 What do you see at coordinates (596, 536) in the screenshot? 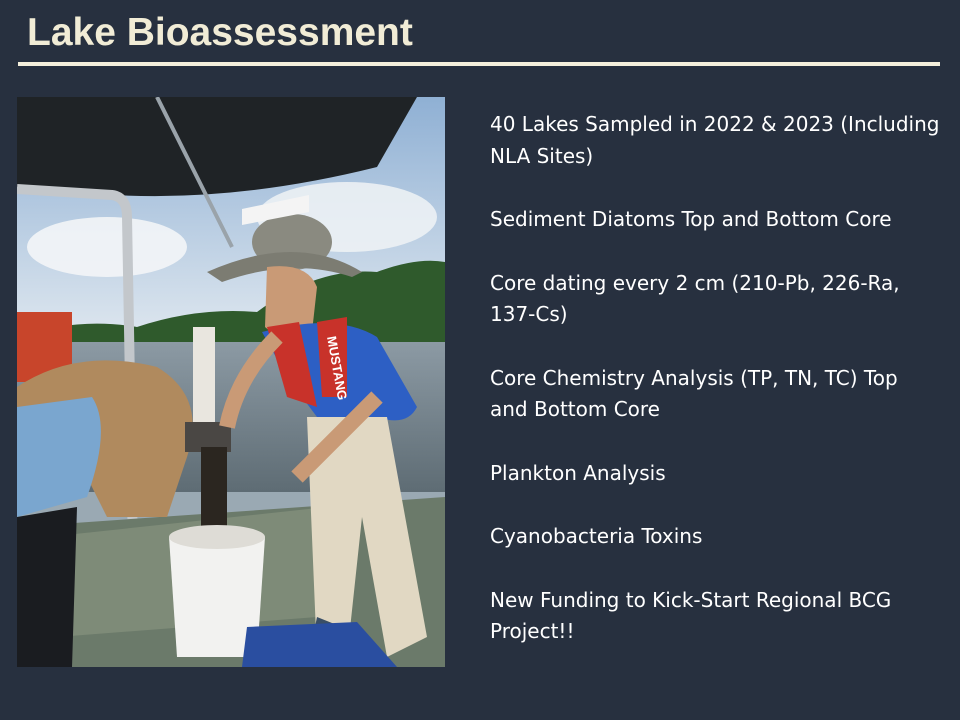
I see `bullet-item: Cyanobacteria Toxins` at bounding box center [596, 536].